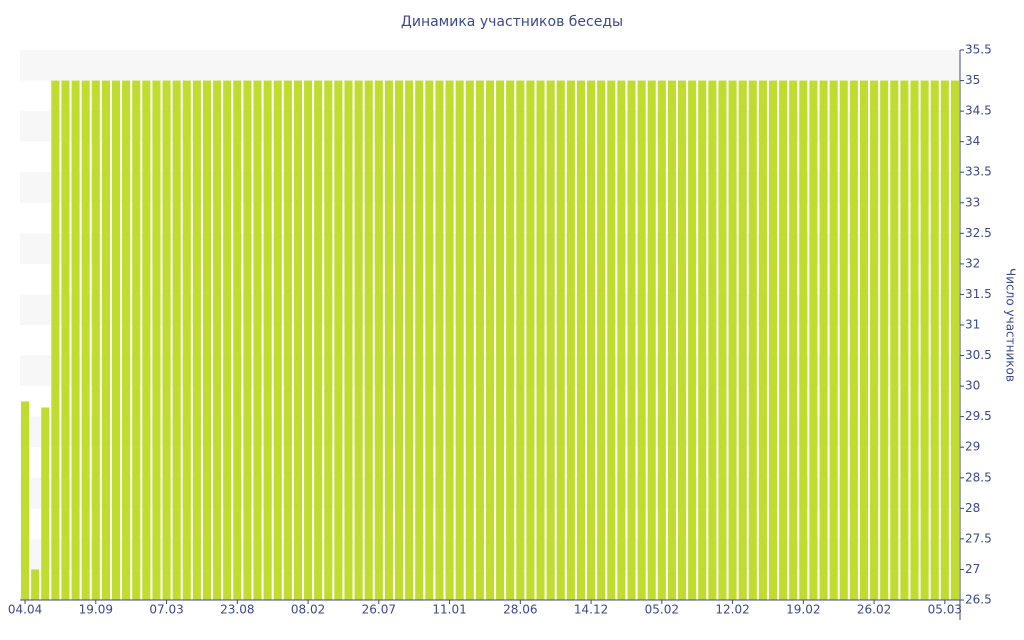  What do you see at coordinates (972, 508) in the screenshot?
I see `y-tick-label: 28` at bounding box center [972, 508].